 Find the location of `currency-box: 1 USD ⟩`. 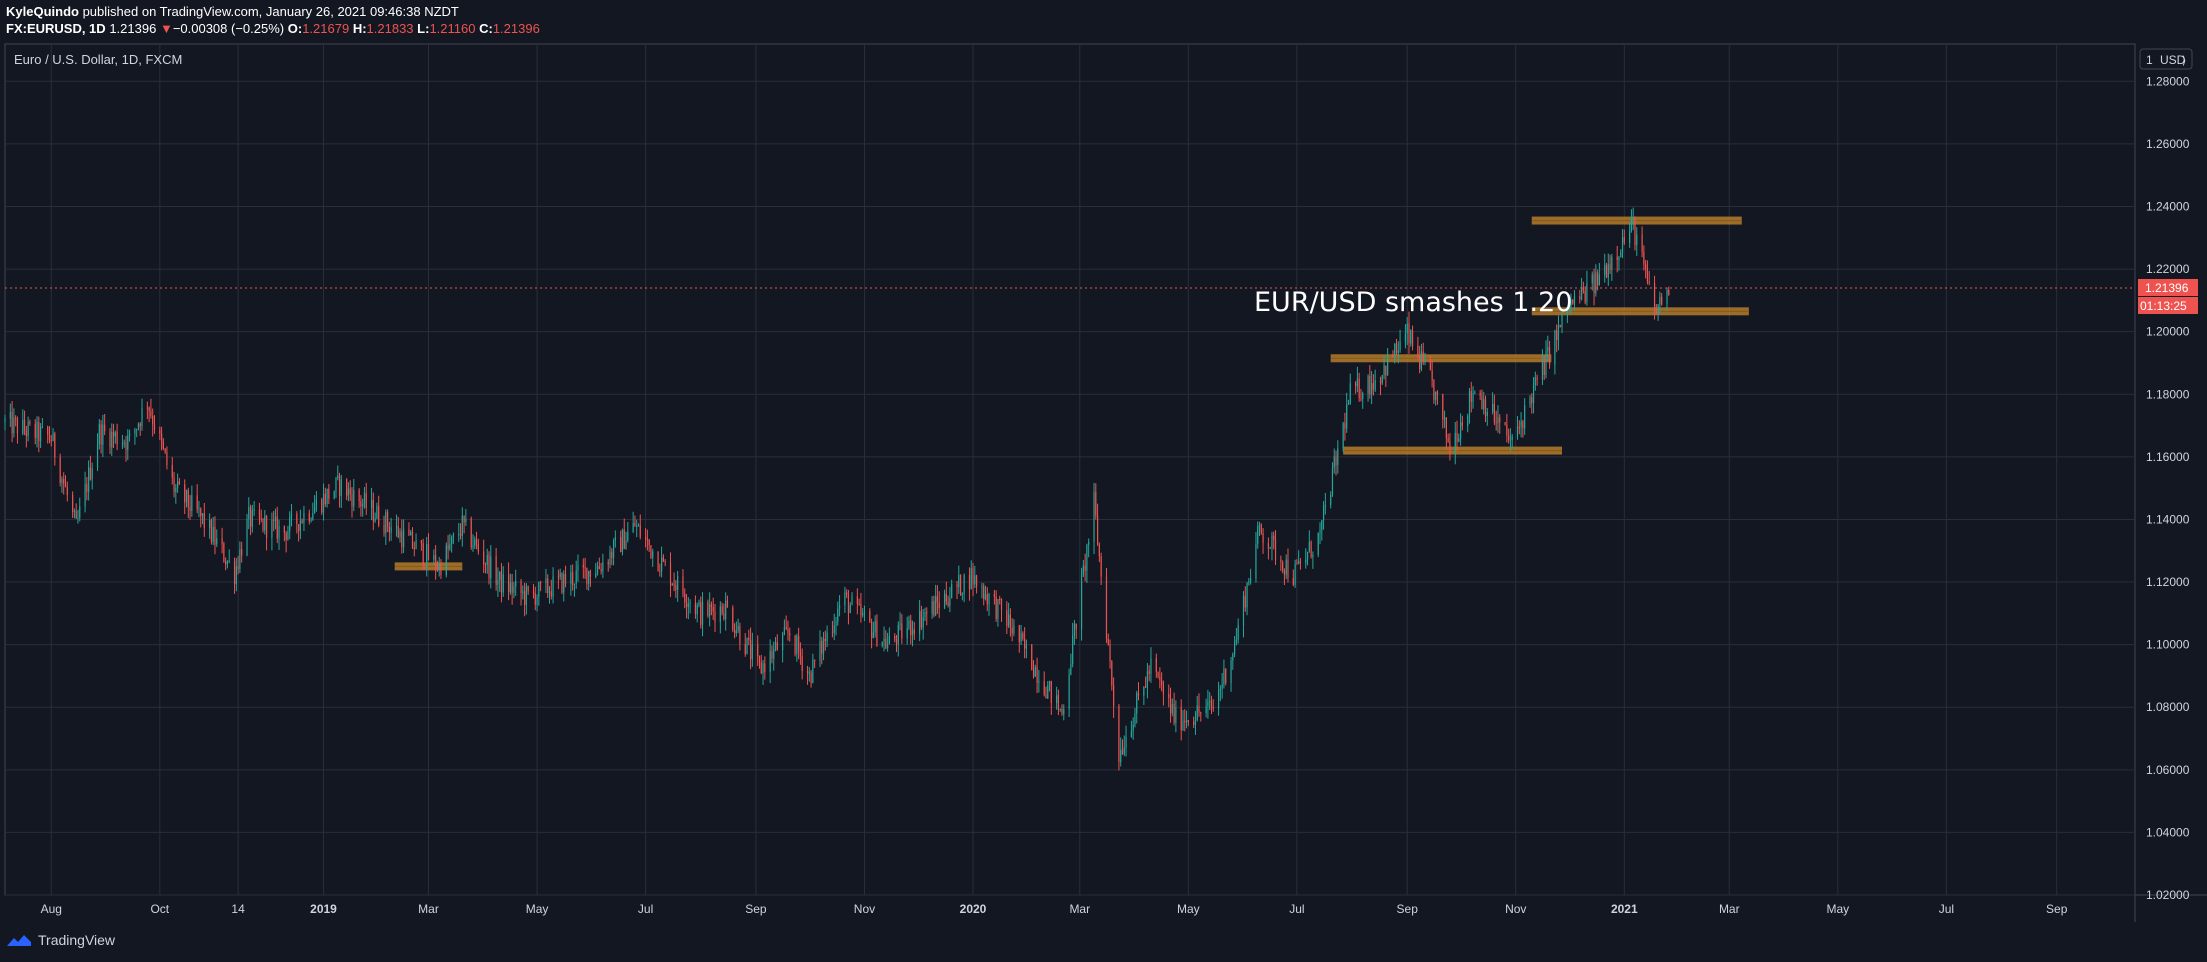

currency-box: 1 USD ⟩ is located at coordinates (2166, 59).